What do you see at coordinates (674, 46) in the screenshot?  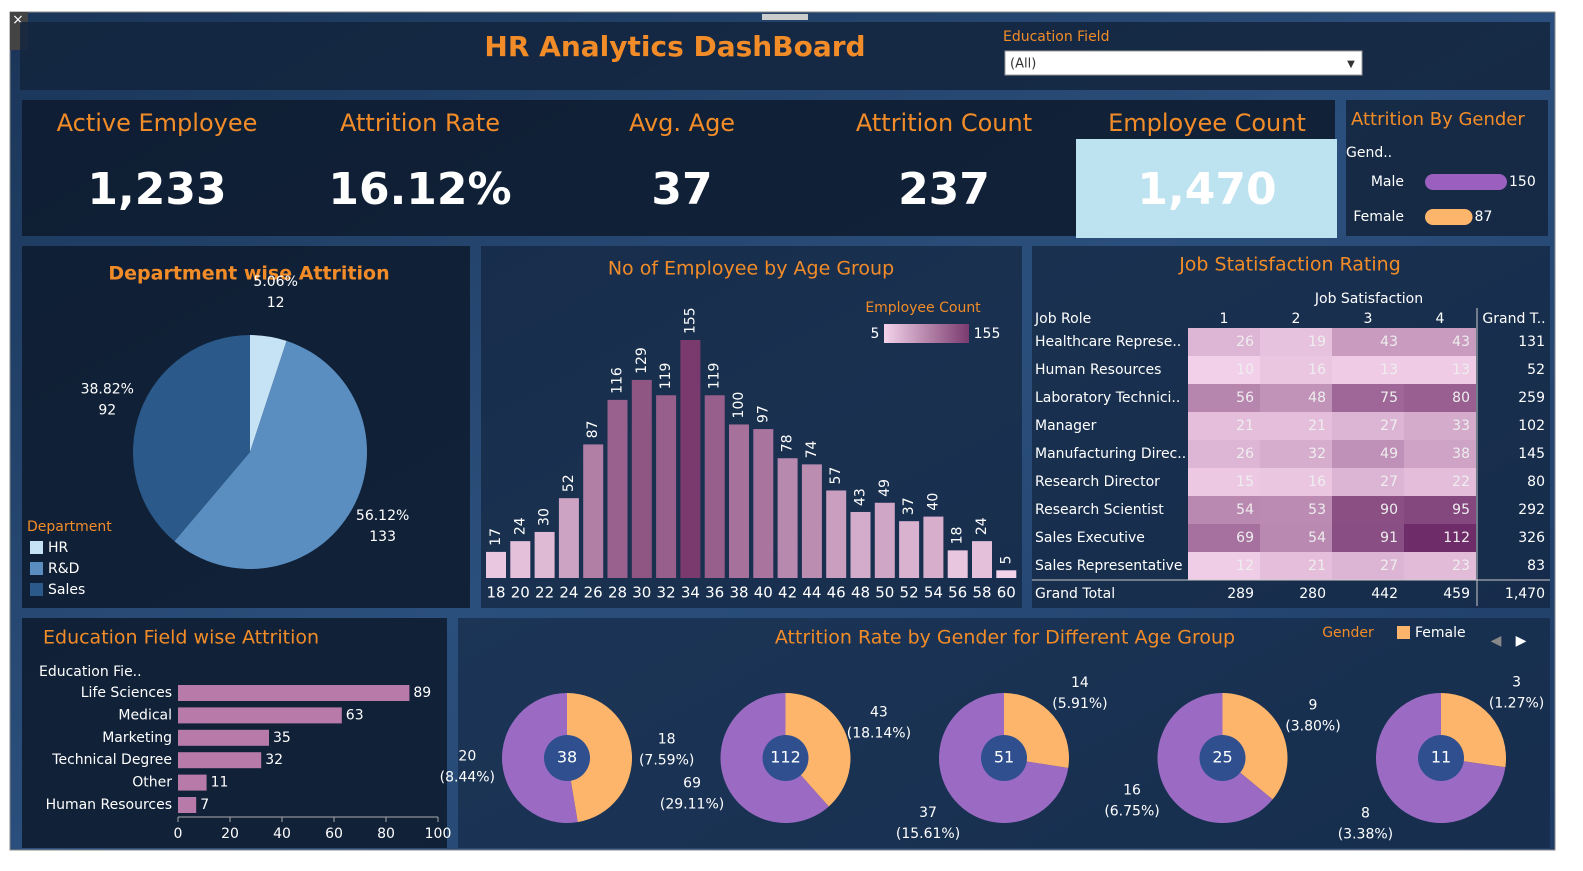 I see `dashboard-title: HR Analytics DashBoard` at bounding box center [674, 46].